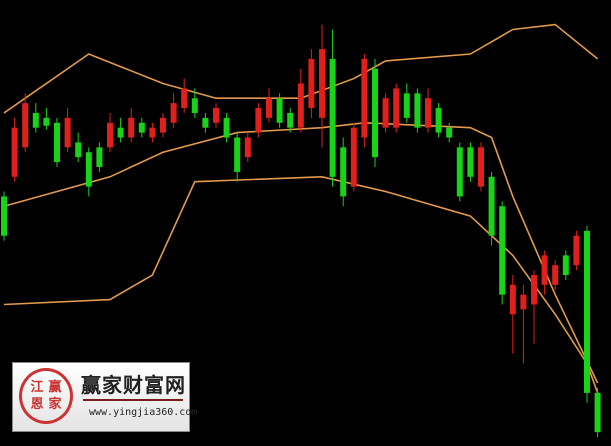 This screenshot has width=611, height=446. What do you see at coordinates (55, 404) in the screenshot?
I see `seal-char: 家` at bounding box center [55, 404].